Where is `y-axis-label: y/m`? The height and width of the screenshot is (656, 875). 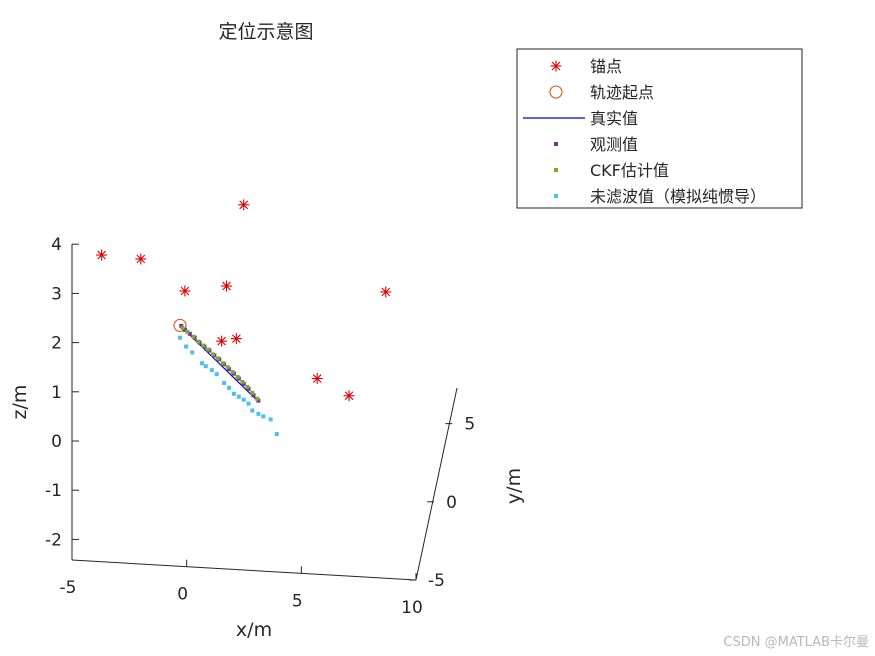 y-axis-label: y/m is located at coordinates (514, 486).